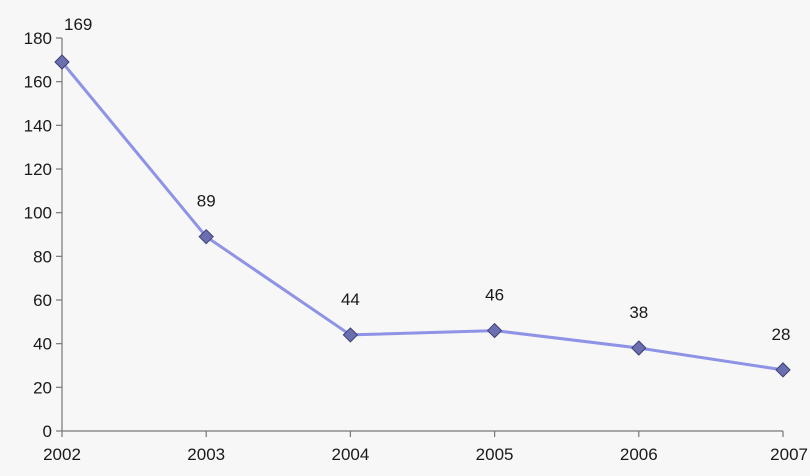 Image resolution: width=810 pixels, height=476 pixels. Describe the element at coordinates (350, 299) in the screenshot. I see `data-label: 44` at that location.